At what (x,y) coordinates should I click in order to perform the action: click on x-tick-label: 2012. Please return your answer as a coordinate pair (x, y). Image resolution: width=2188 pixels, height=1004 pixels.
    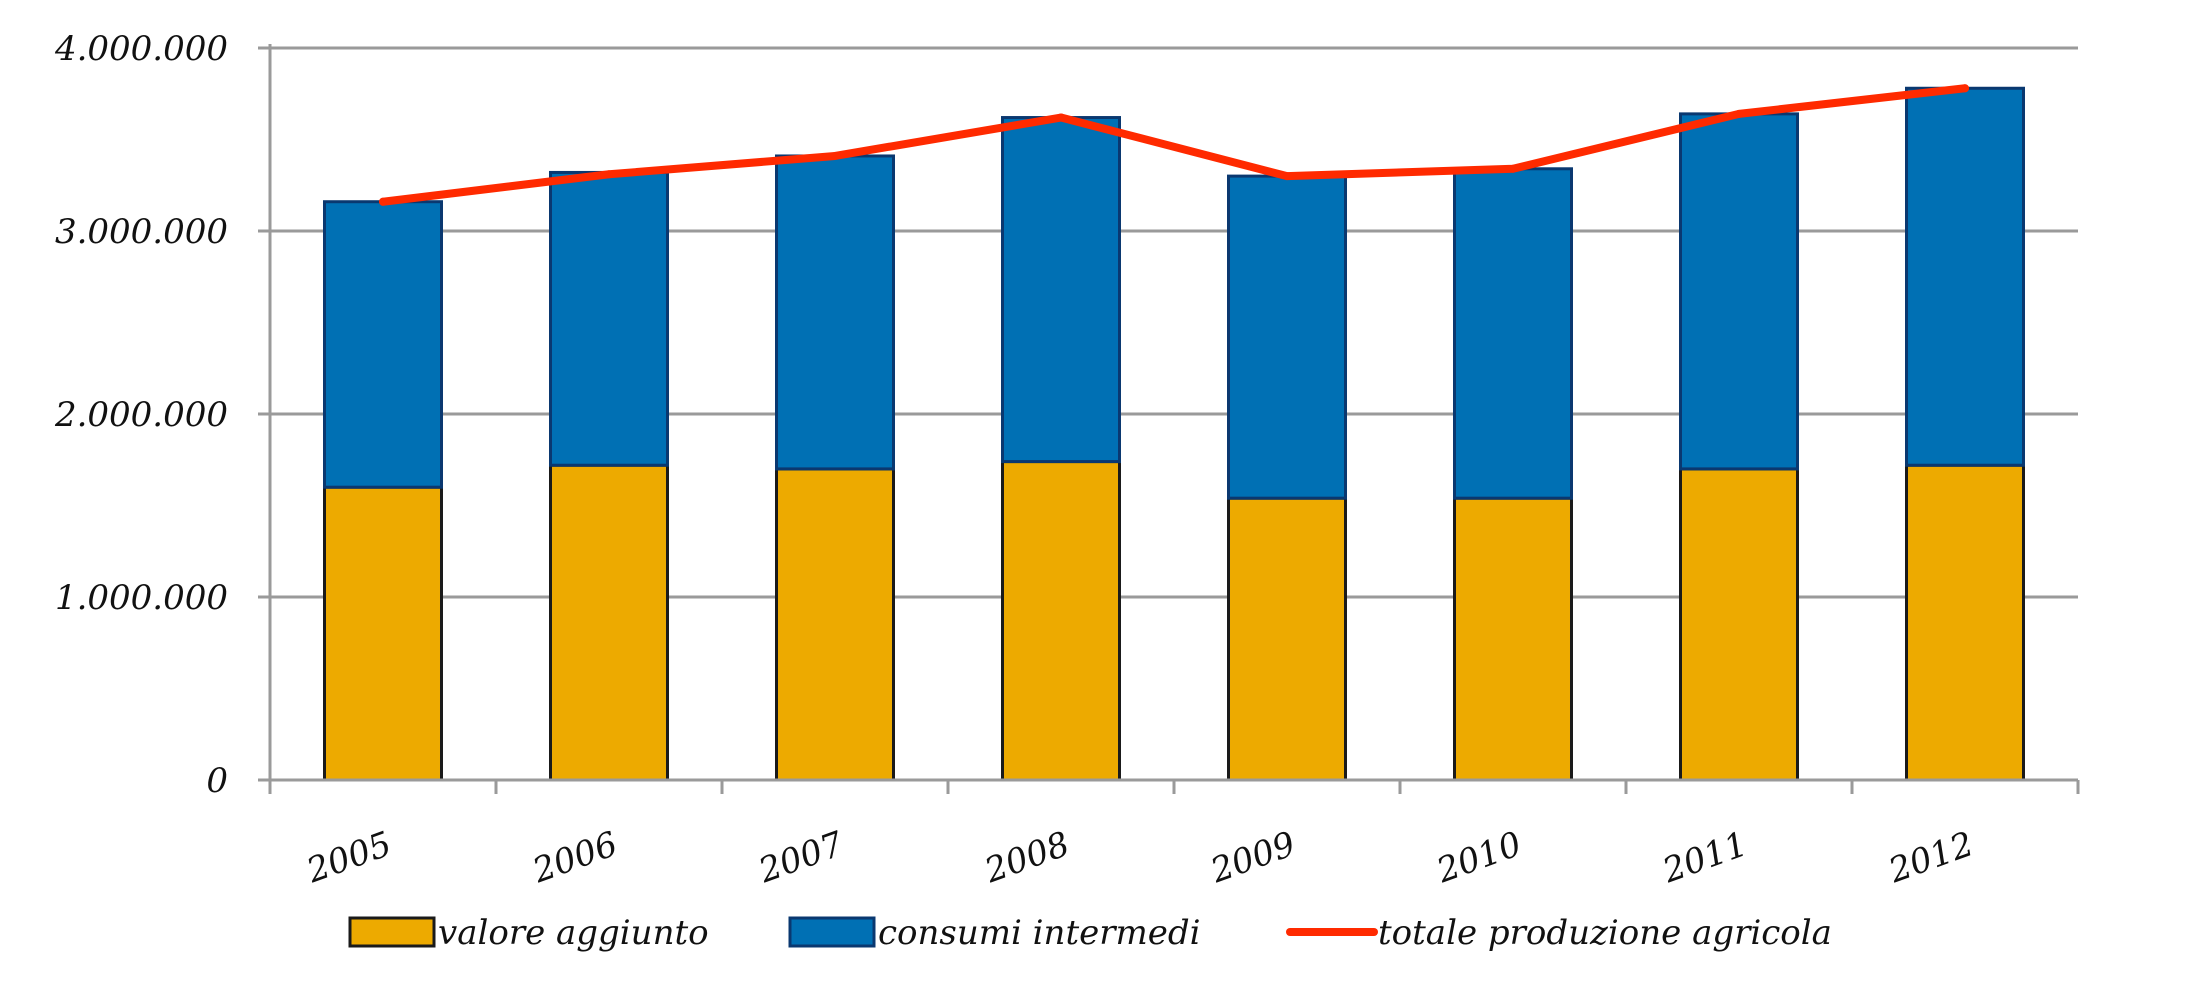
    Looking at the image, I should click on (1931, 858).